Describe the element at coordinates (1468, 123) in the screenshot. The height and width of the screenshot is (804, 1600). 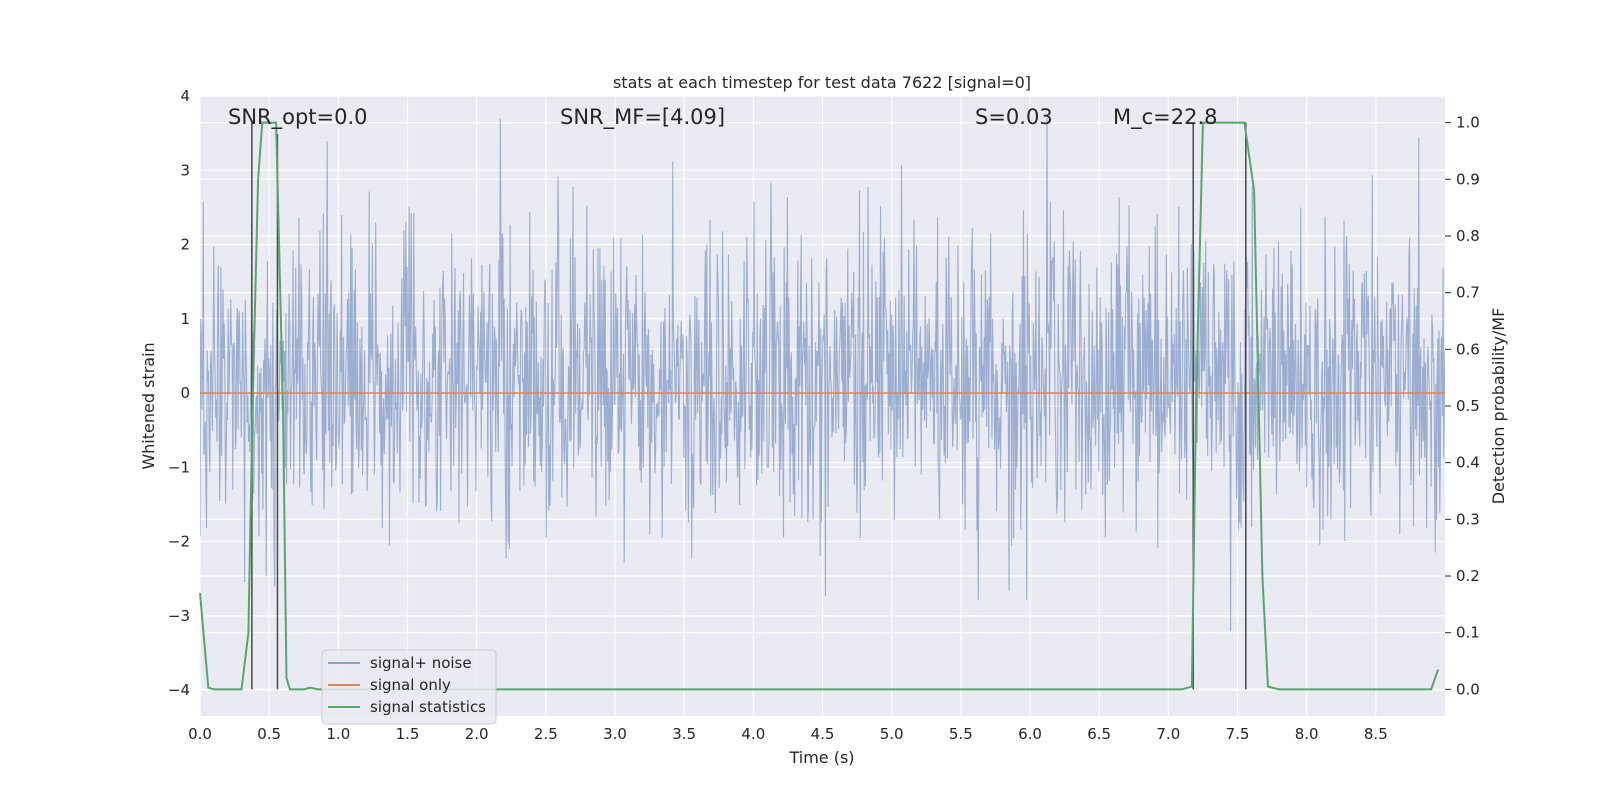
I see `y2-tick-label: 1.0` at that location.